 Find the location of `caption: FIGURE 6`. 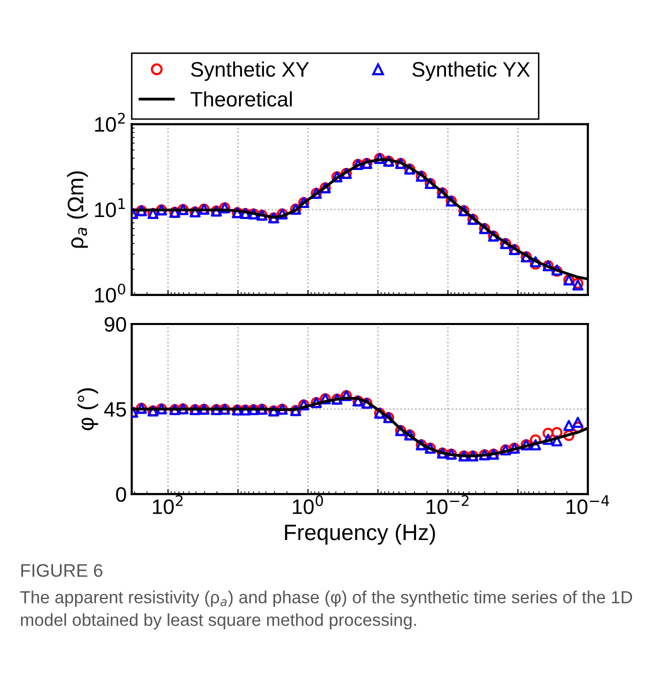

caption: FIGURE 6 is located at coordinates (61, 570).